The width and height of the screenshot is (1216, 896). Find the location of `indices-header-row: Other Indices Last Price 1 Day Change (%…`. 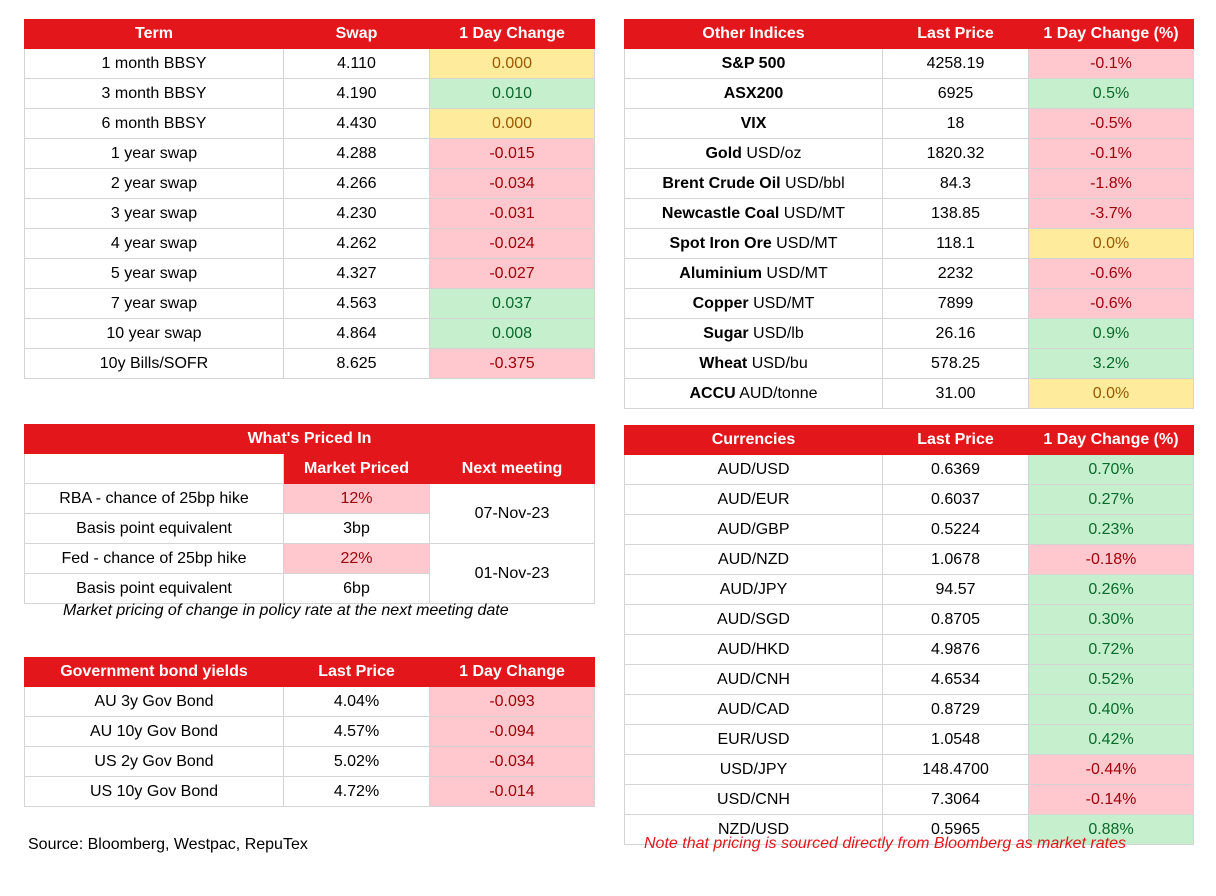

indices-header-row: Other Indices Last Price 1 Day Change (%… is located at coordinates (909, 34).